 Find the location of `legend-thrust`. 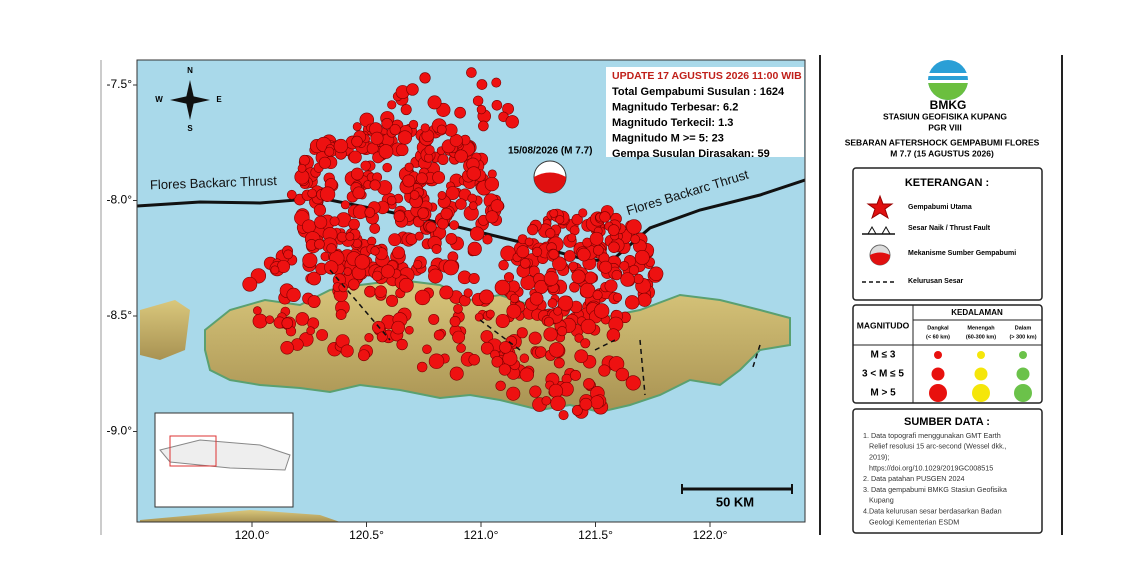

legend-thrust is located at coordinates (879, 230).